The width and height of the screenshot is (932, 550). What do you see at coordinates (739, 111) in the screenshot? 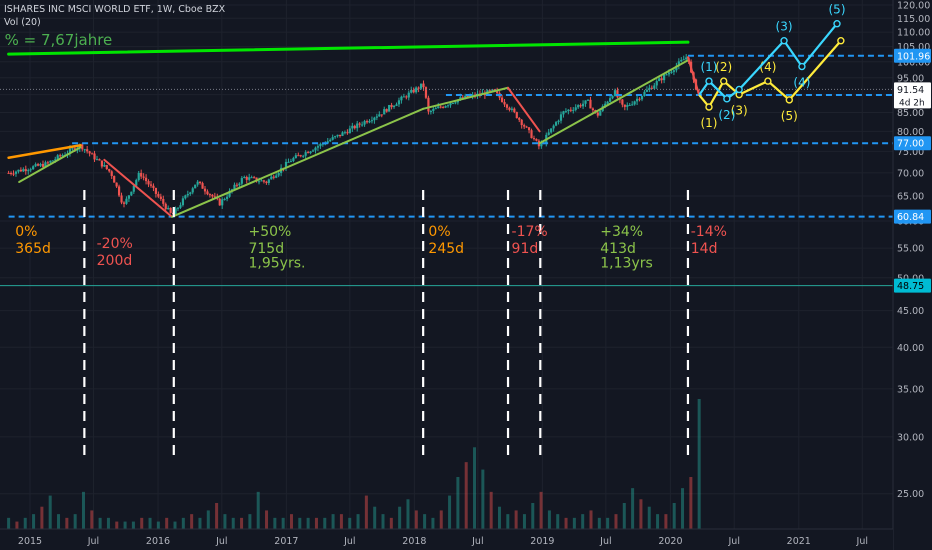
I see `wave-yellow-label: (3)` at bounding box center [739, 111].